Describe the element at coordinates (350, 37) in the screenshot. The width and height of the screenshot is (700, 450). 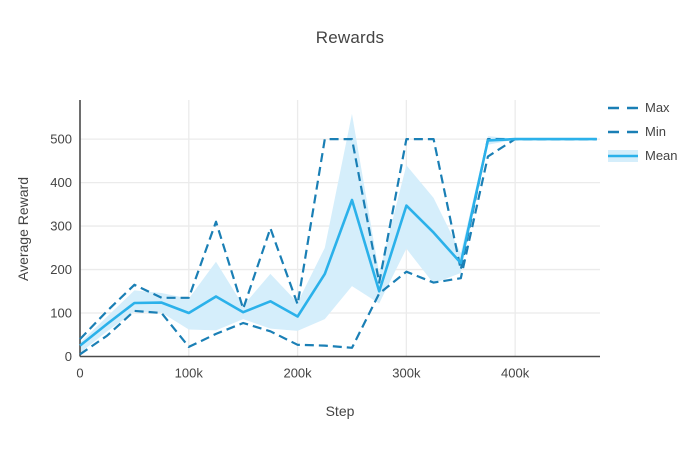
I see `chart-title: Rewards` at that location.